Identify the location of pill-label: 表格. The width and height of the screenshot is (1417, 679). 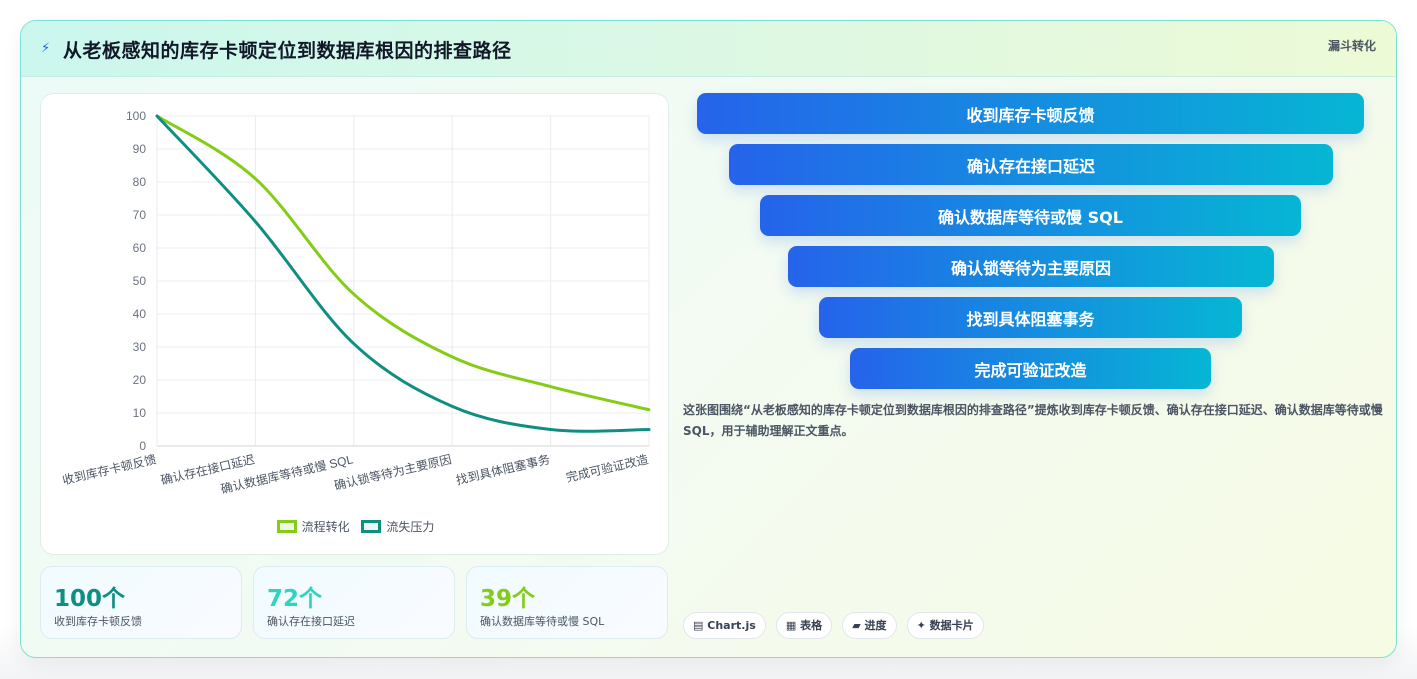
(811, 625).